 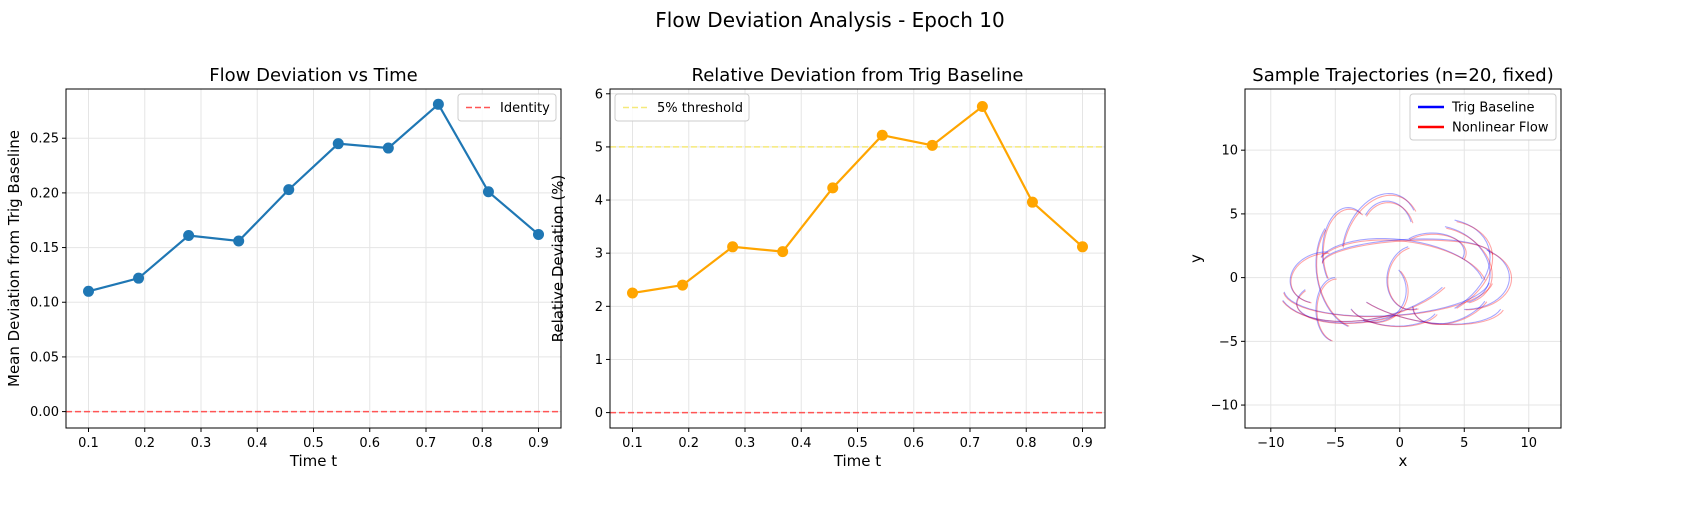 I want to click on y-tick-label: 3, so click(x=599, y=254).